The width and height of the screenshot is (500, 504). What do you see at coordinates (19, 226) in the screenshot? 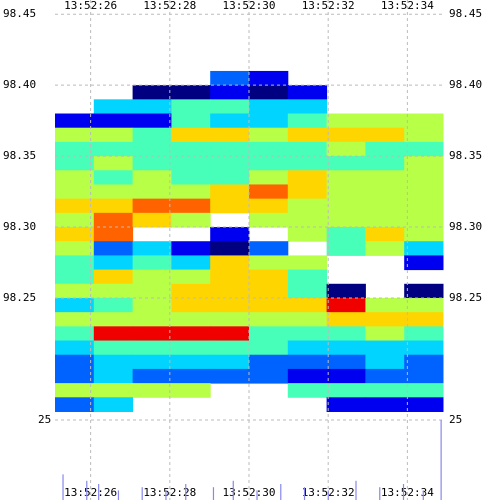
I see `y-tick-label: 98.30` at bounding box center [19, 226].